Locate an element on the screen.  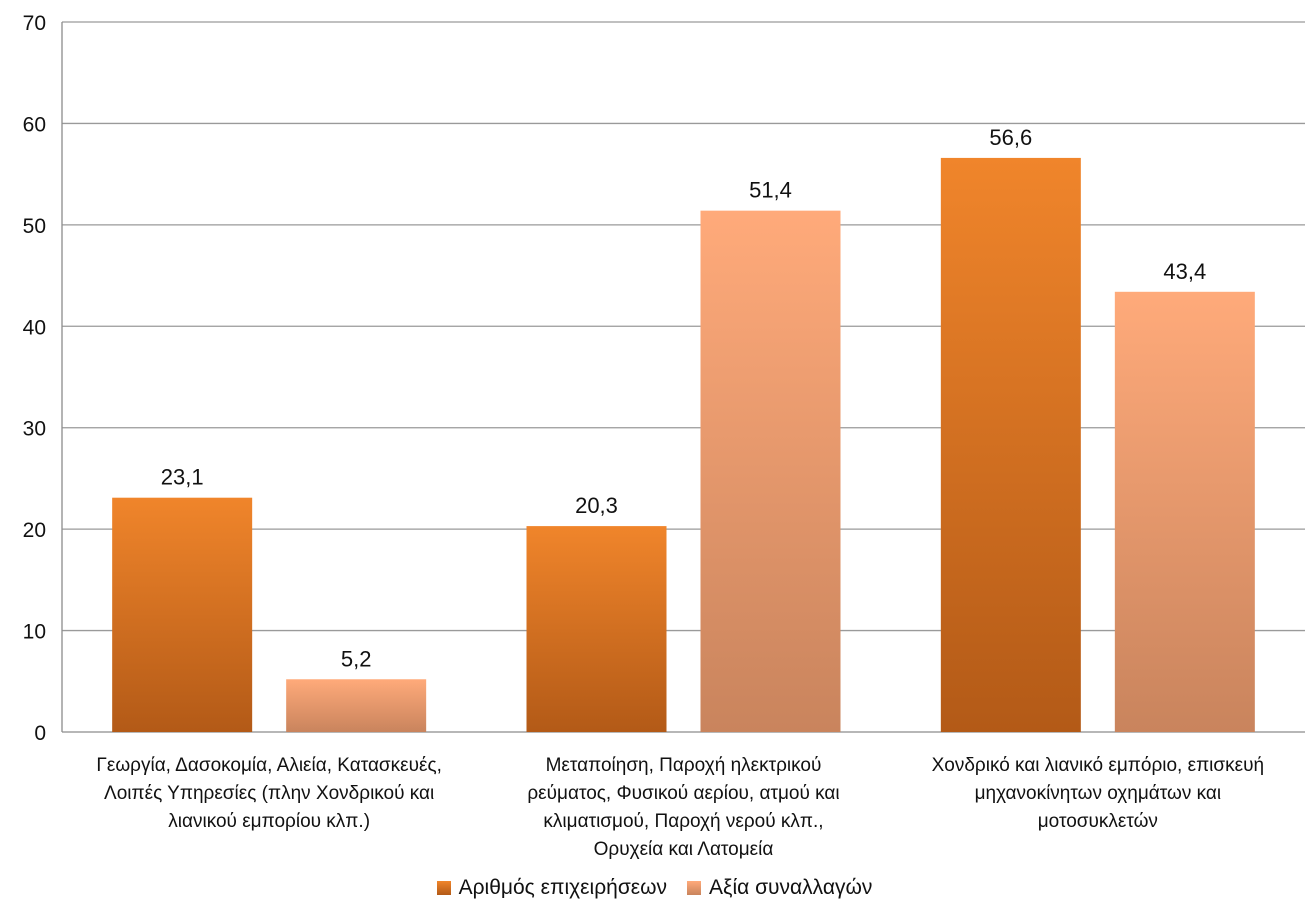
y-tick-label: 10 is located at coordinates (34, 632).